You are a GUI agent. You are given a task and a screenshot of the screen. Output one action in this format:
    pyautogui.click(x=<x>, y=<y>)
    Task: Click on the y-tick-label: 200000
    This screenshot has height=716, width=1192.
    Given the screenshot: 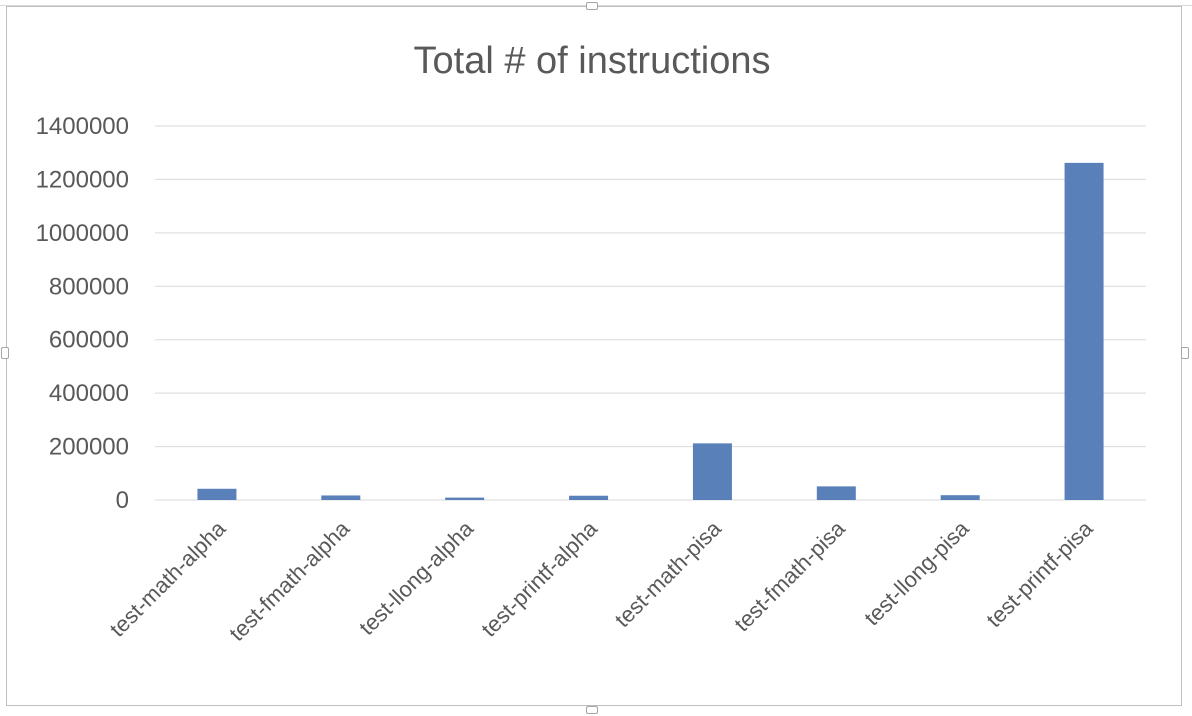 What is the action you would take?
    pyautogui.click(x=89, y=447)
    